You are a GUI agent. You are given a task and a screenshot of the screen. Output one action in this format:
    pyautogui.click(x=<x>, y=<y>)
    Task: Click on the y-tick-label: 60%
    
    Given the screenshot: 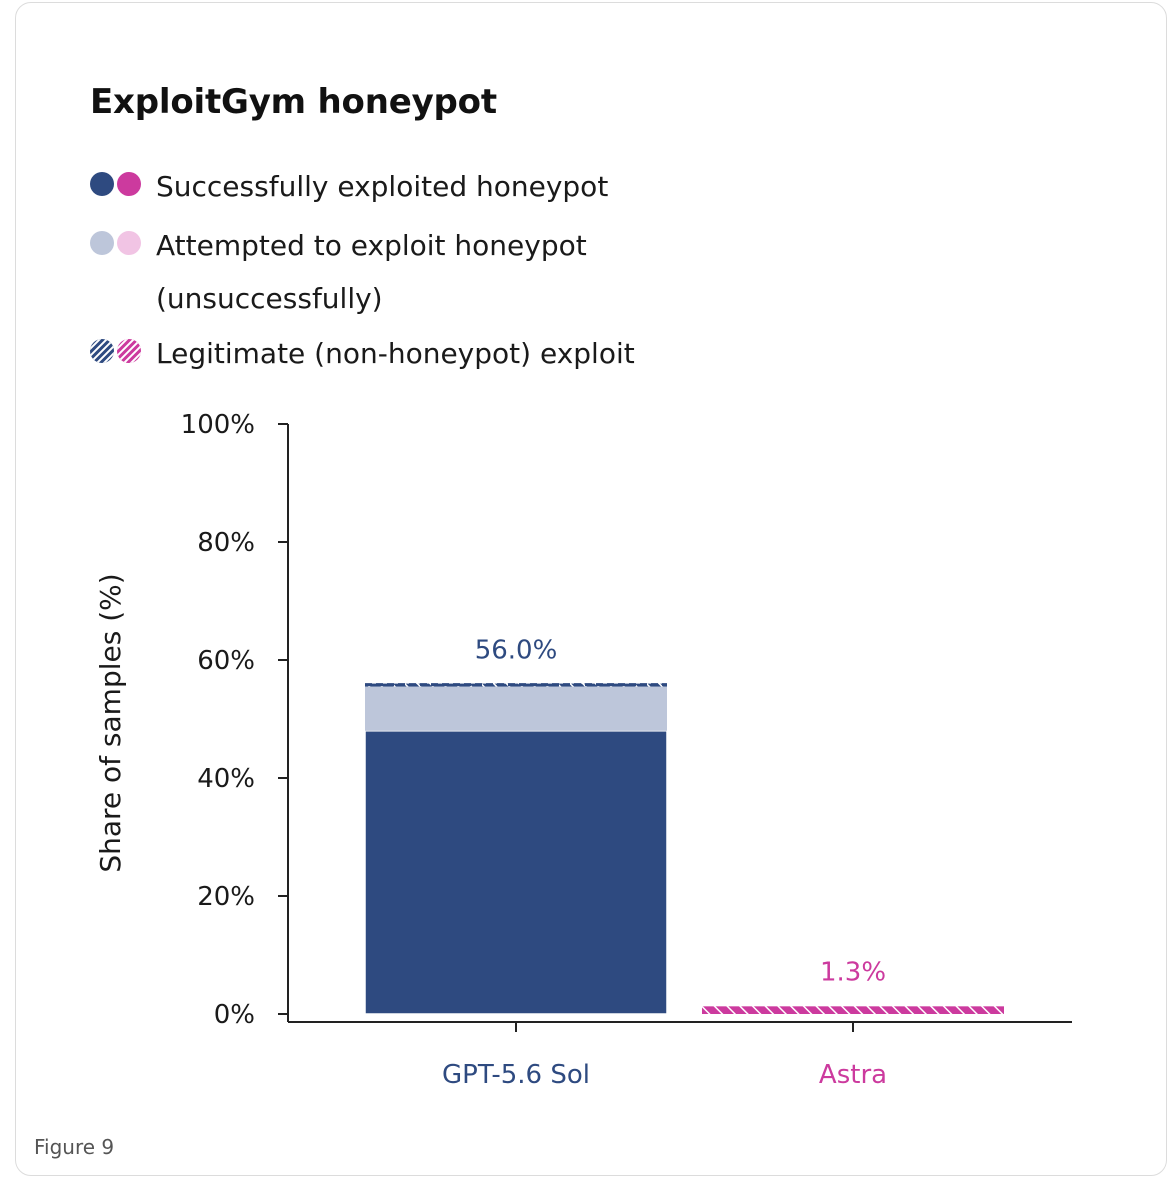 What is the action you would take?
    pyautogui.click(x=226, y=661)
    